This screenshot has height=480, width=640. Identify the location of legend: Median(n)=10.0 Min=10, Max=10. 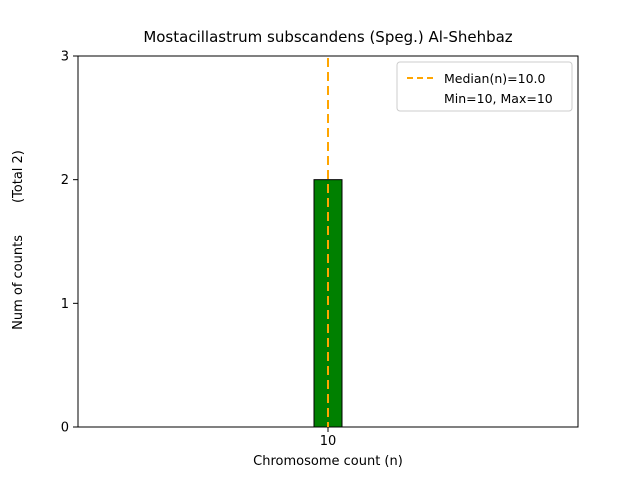
(484, 86).